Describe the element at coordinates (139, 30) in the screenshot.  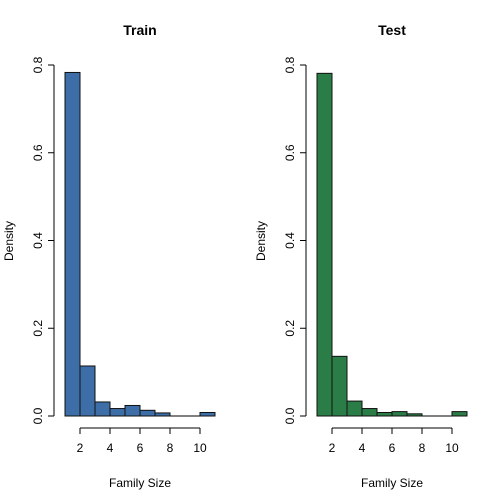
I see `chart-title: Train` at that location.